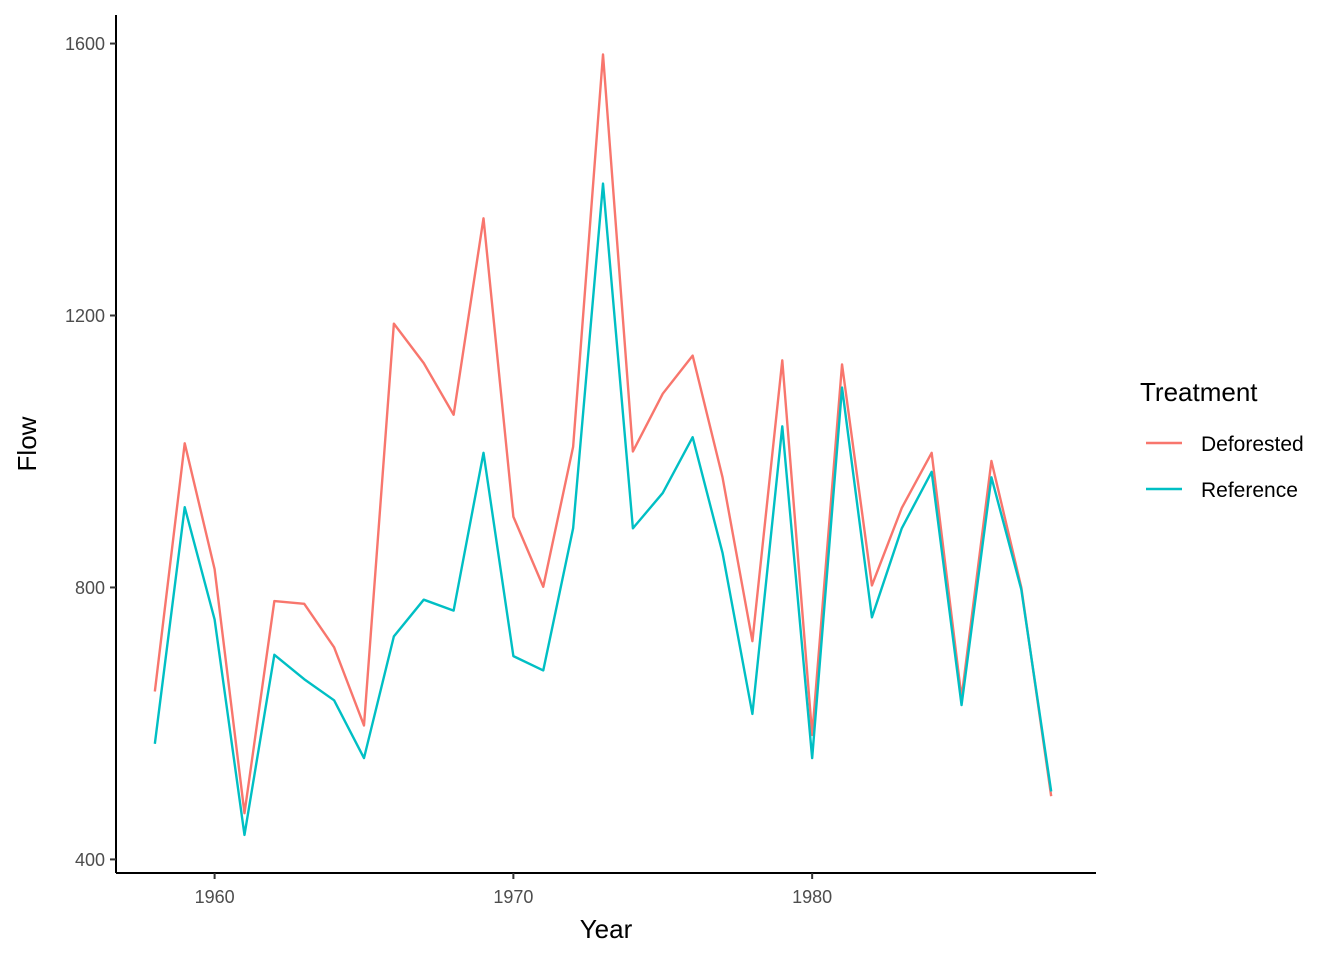  Describe the element at coordinates (606, 929) in the screenshot. I see `x-axis-title: Year` at that location.